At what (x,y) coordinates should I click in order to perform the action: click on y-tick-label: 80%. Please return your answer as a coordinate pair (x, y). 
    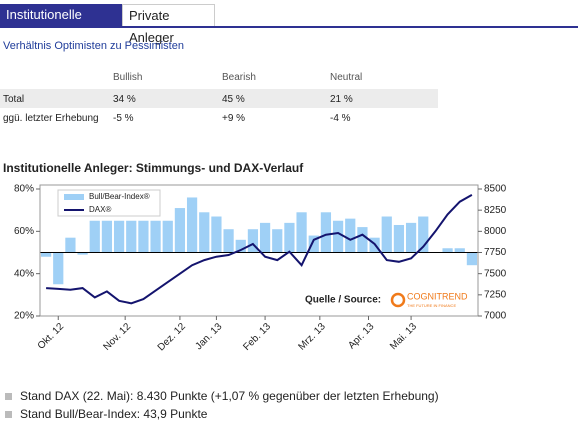
    Looking at the image, I should click on (24, 189).